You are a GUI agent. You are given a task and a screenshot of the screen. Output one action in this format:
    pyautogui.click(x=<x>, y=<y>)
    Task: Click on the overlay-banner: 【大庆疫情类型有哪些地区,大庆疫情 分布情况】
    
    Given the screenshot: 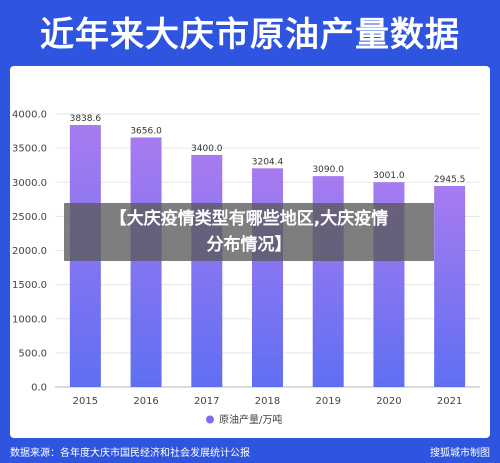 What is the action you would take?
    pyautogui.click(x=249, y=232)
    